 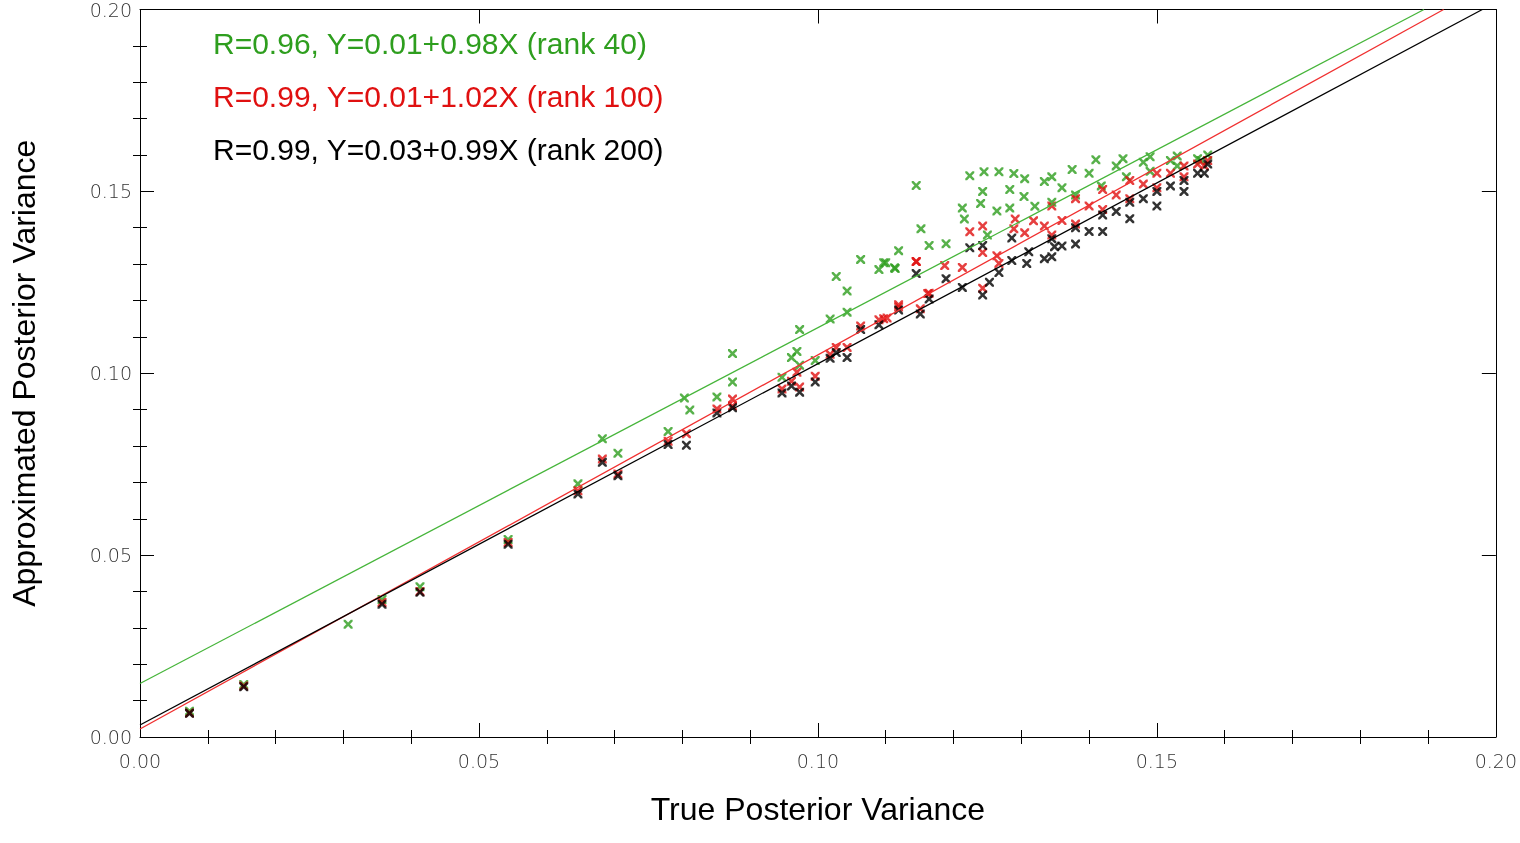 I want to click on x-axis-title: True Posterior Variance, so click(x=818, y=809).